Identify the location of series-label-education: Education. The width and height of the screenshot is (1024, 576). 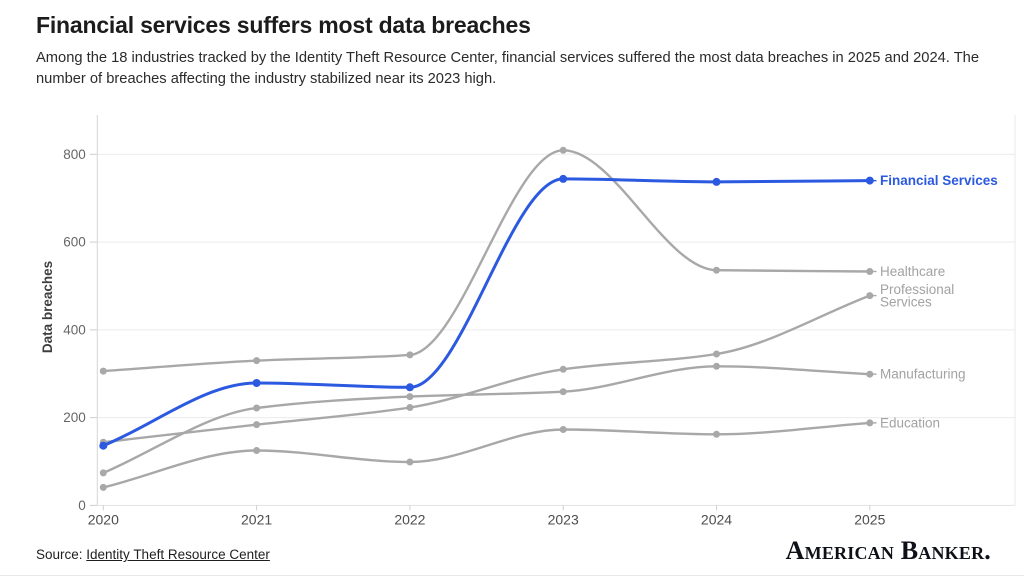
(910, 422).